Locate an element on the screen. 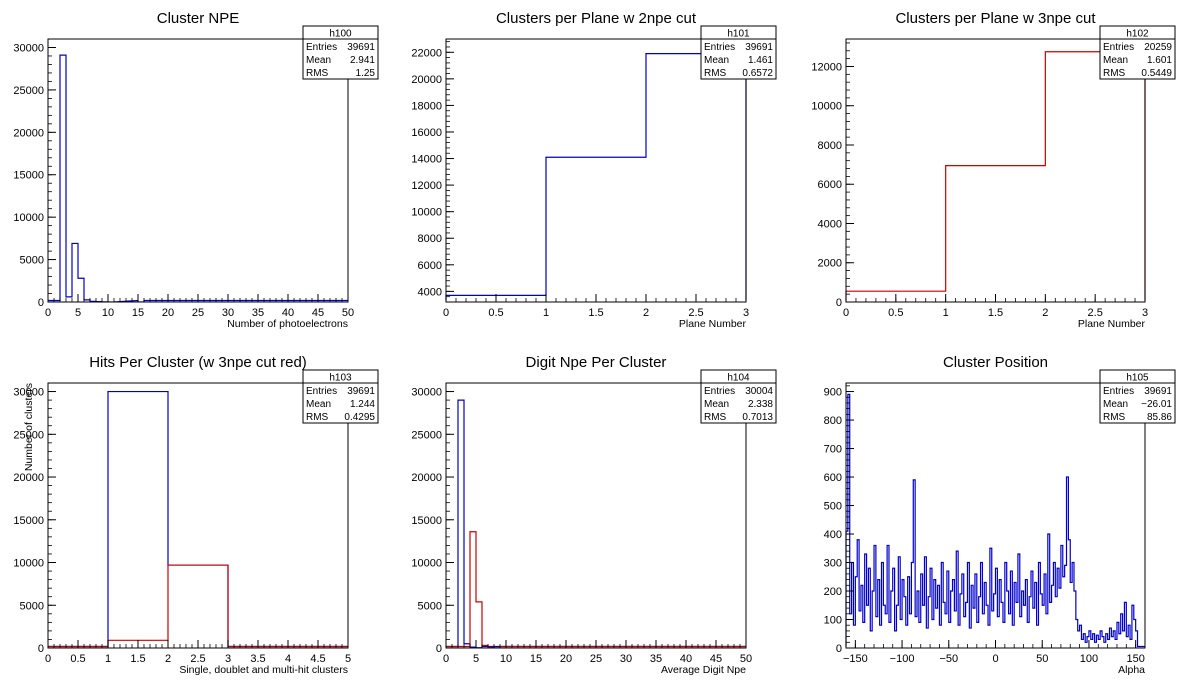 Image resolution: width=1196 pixels, height=690 pixels. stats-mean-value: −26.01 is located at coordinates (1156, 404).